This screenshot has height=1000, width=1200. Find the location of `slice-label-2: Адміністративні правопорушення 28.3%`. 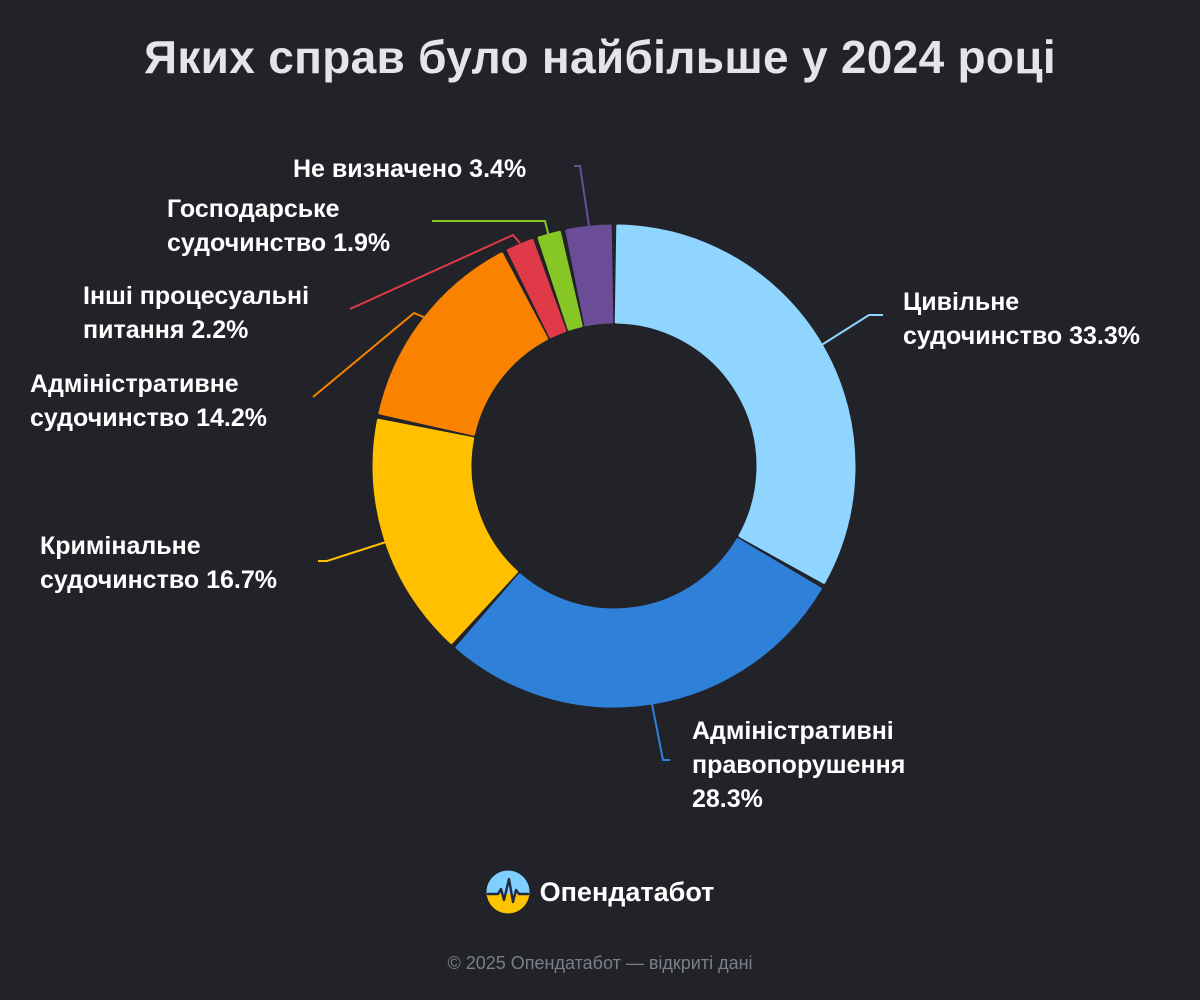

slice-label-2: Адміністративні правопорушення 28.3% is located at coordinates (798, 765).